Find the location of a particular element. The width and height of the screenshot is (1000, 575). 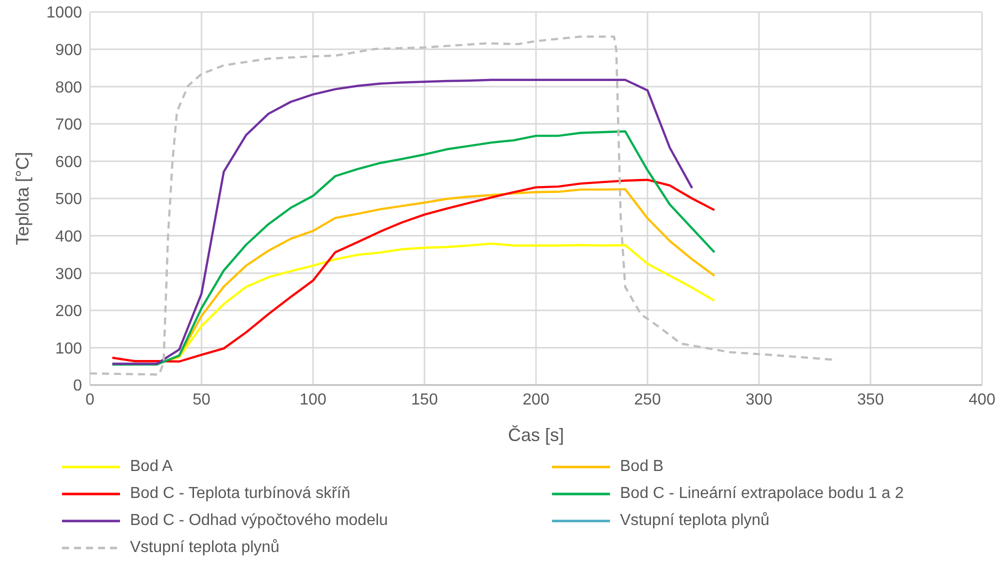

y-tick-label: 100 is located at coordinates (68, 349).